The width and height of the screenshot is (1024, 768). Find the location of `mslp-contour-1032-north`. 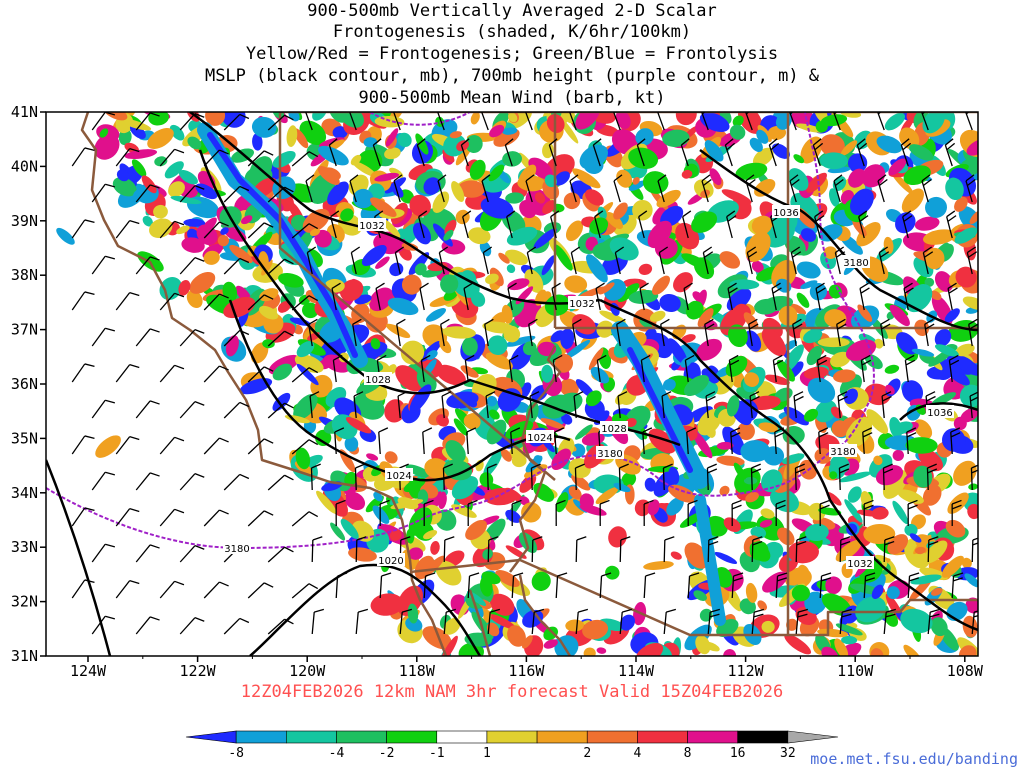

mslp-contour-1032-north is located at coordinates (395, 208).